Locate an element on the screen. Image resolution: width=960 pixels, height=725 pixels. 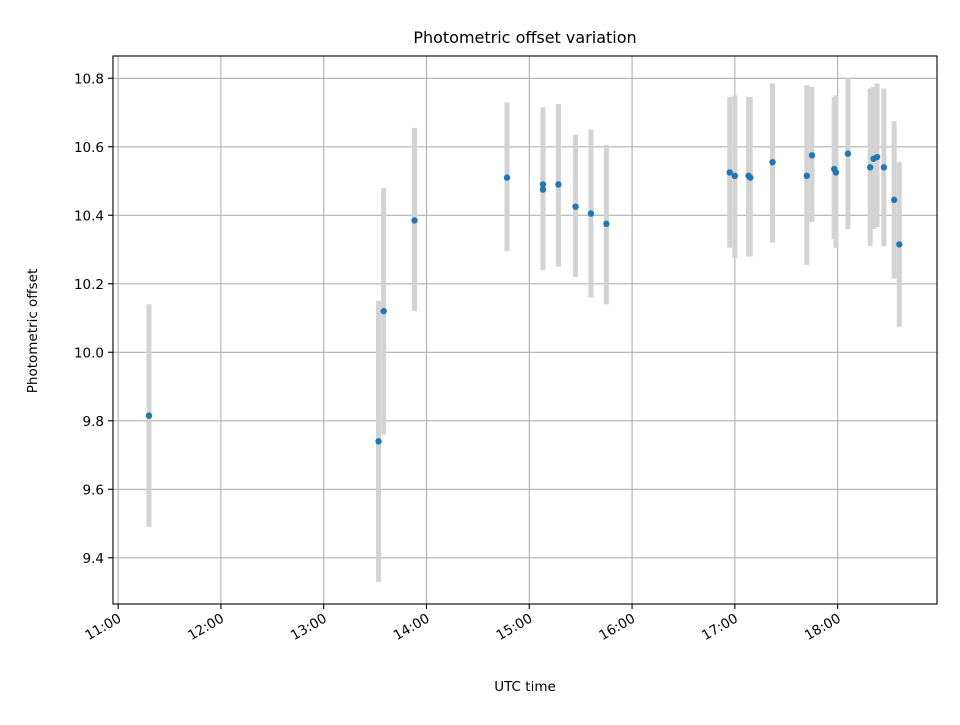
y-tick-label: 10.2 is located at coordinates (89, 285).